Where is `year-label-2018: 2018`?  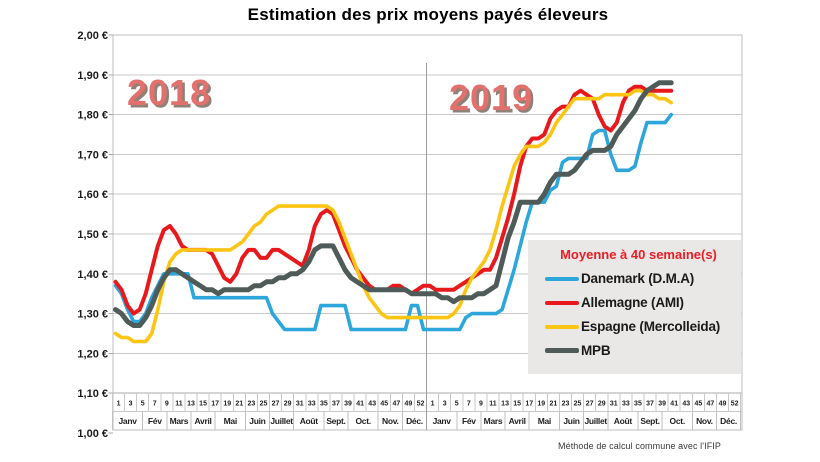 year-label-2018: 2018 is located at coordinates (169, 92).